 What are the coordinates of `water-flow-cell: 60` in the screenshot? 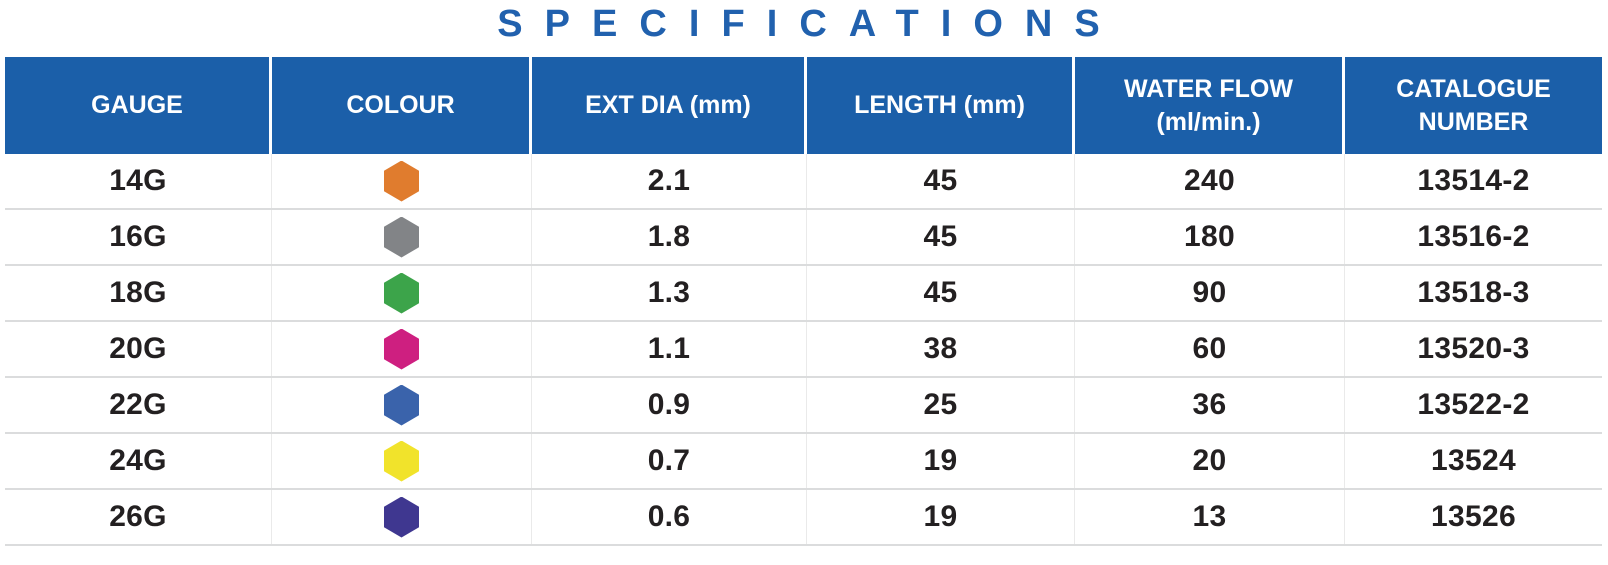 It's located at (1210, 349).